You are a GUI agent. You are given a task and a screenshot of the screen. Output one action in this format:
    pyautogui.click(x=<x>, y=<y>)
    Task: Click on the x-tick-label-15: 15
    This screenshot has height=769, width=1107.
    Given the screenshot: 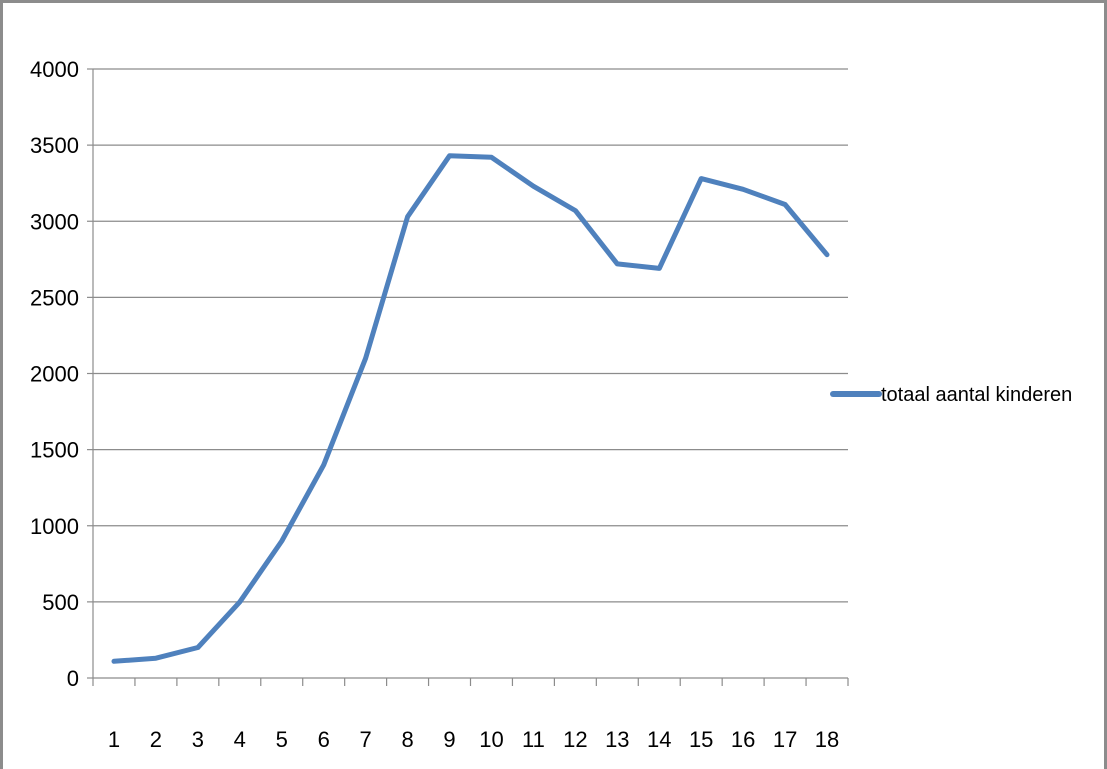 What is the action you would take?
    pyautogui.click(x=701, y=739)
    